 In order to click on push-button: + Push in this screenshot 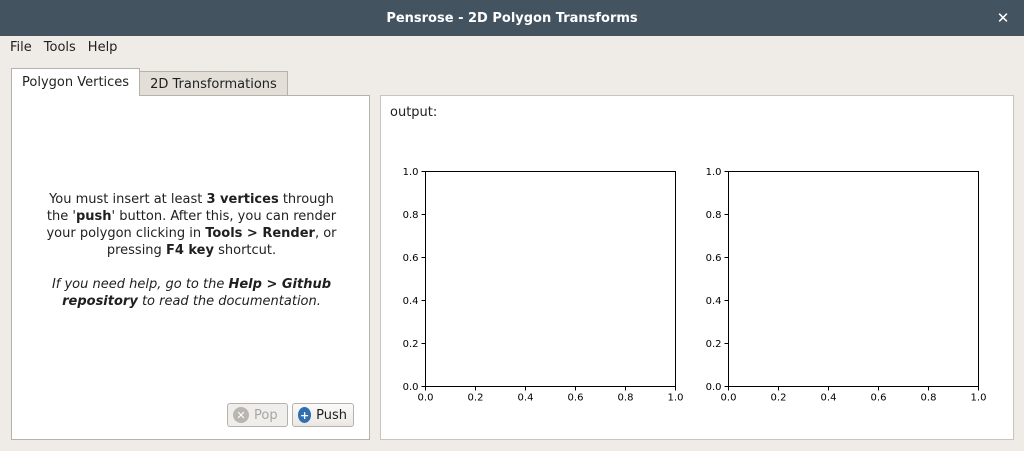, I will do `click(323, 415)`.